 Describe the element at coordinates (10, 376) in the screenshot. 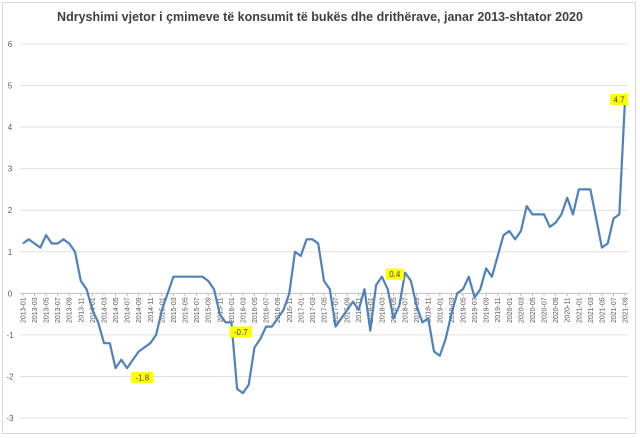

I see `y-tick-label: -2` at that location.